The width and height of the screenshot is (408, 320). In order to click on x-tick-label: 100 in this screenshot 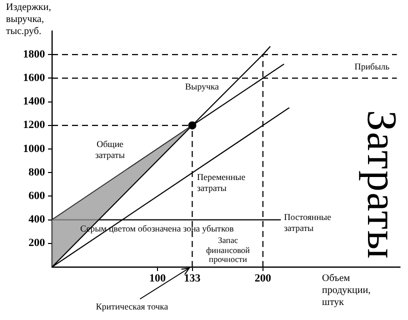, I will do `click(157, 278)`.